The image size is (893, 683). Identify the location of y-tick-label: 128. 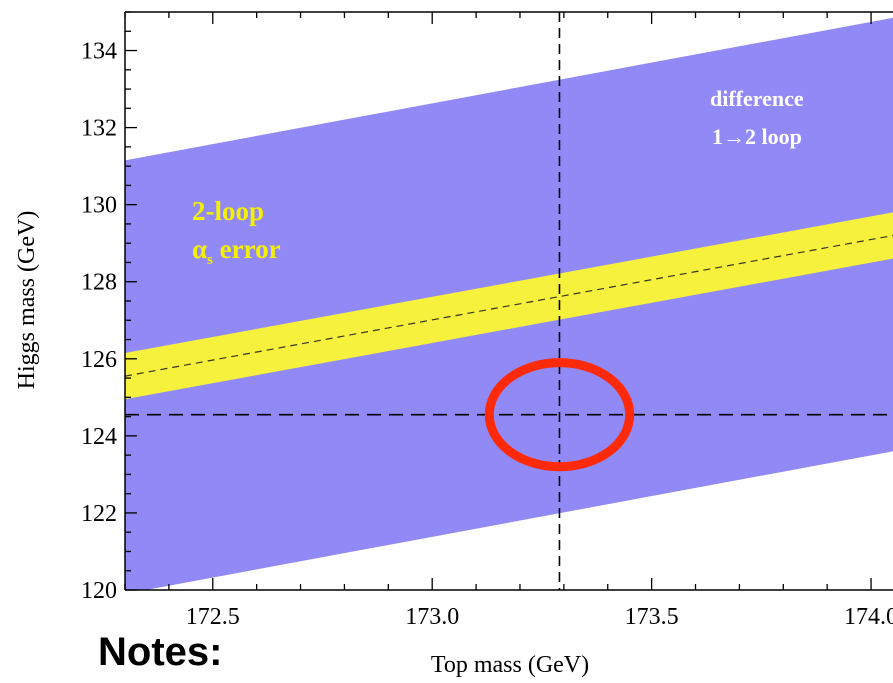
(99, 283).